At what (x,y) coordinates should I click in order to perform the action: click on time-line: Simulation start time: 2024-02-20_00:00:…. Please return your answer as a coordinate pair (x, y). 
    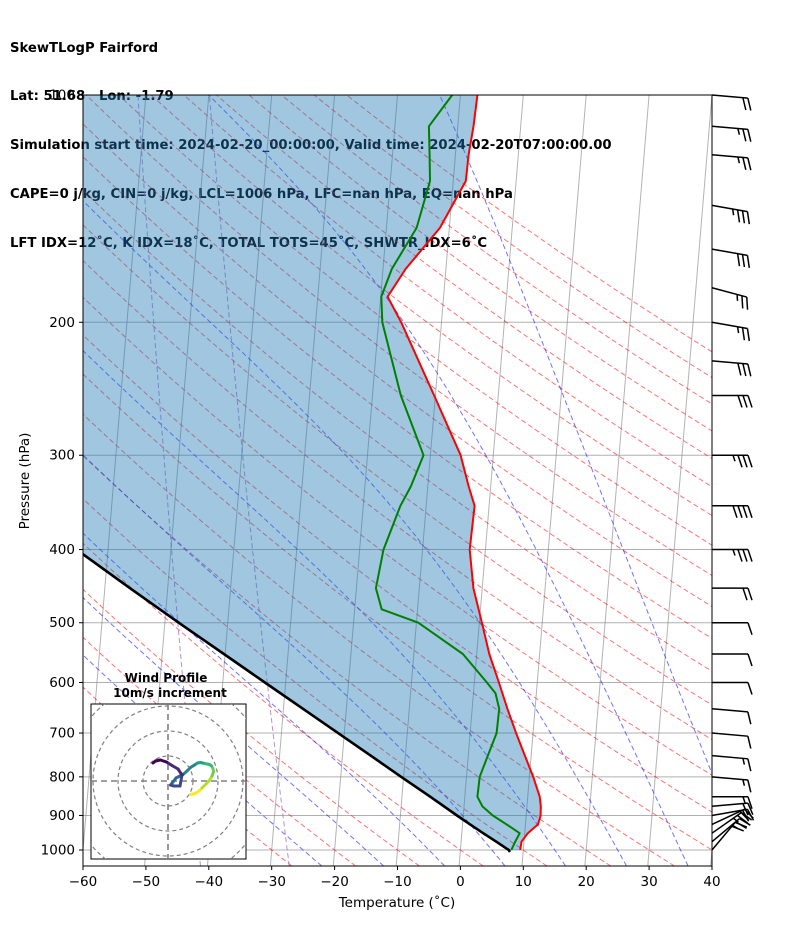
    Looking at the image, I should click on (311, 146).